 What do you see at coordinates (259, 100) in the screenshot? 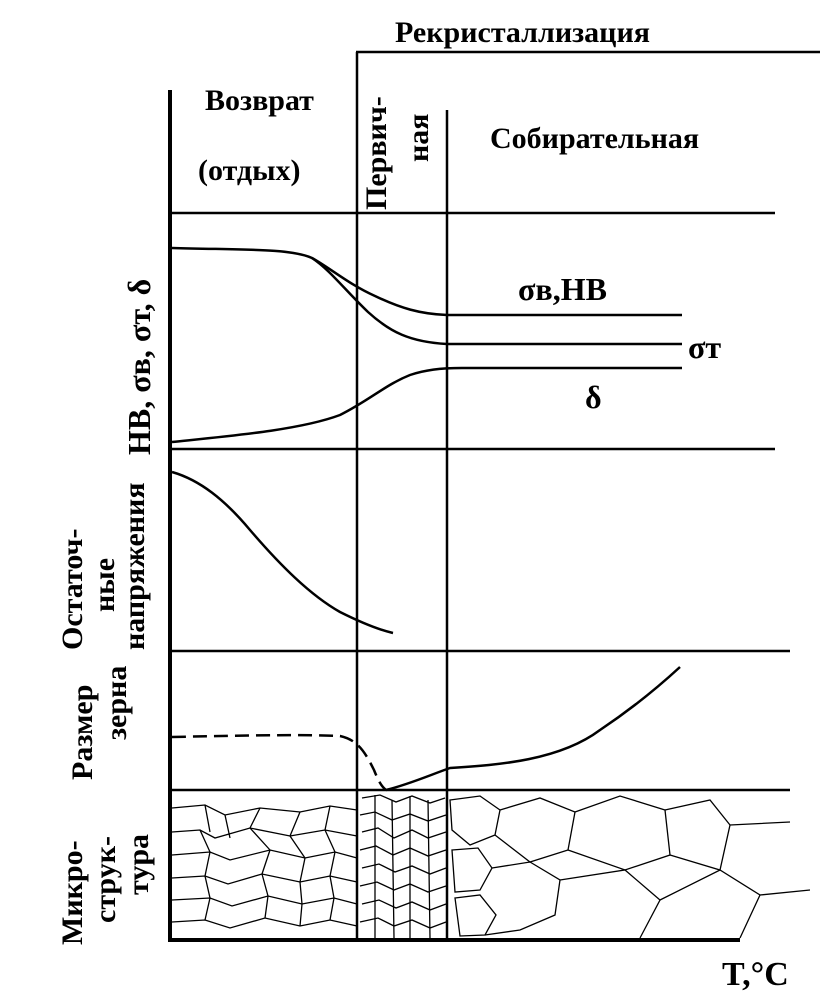
I see `recovery-label: Возврат` at bounding box center [259, 100].